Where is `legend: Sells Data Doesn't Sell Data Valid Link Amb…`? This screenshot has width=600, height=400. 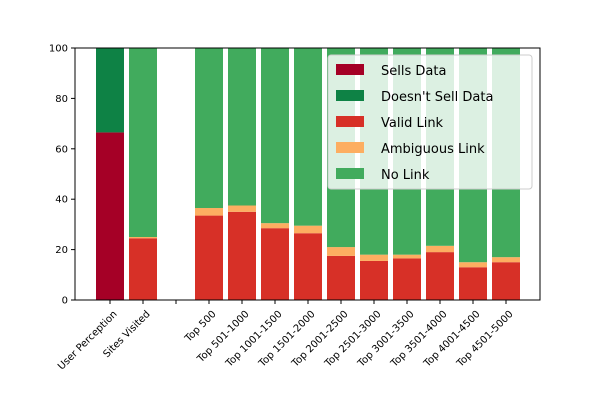
legend: Sells Data Doesn't Sell Data Valid Link Amb… is located at coordinates (430, 122).